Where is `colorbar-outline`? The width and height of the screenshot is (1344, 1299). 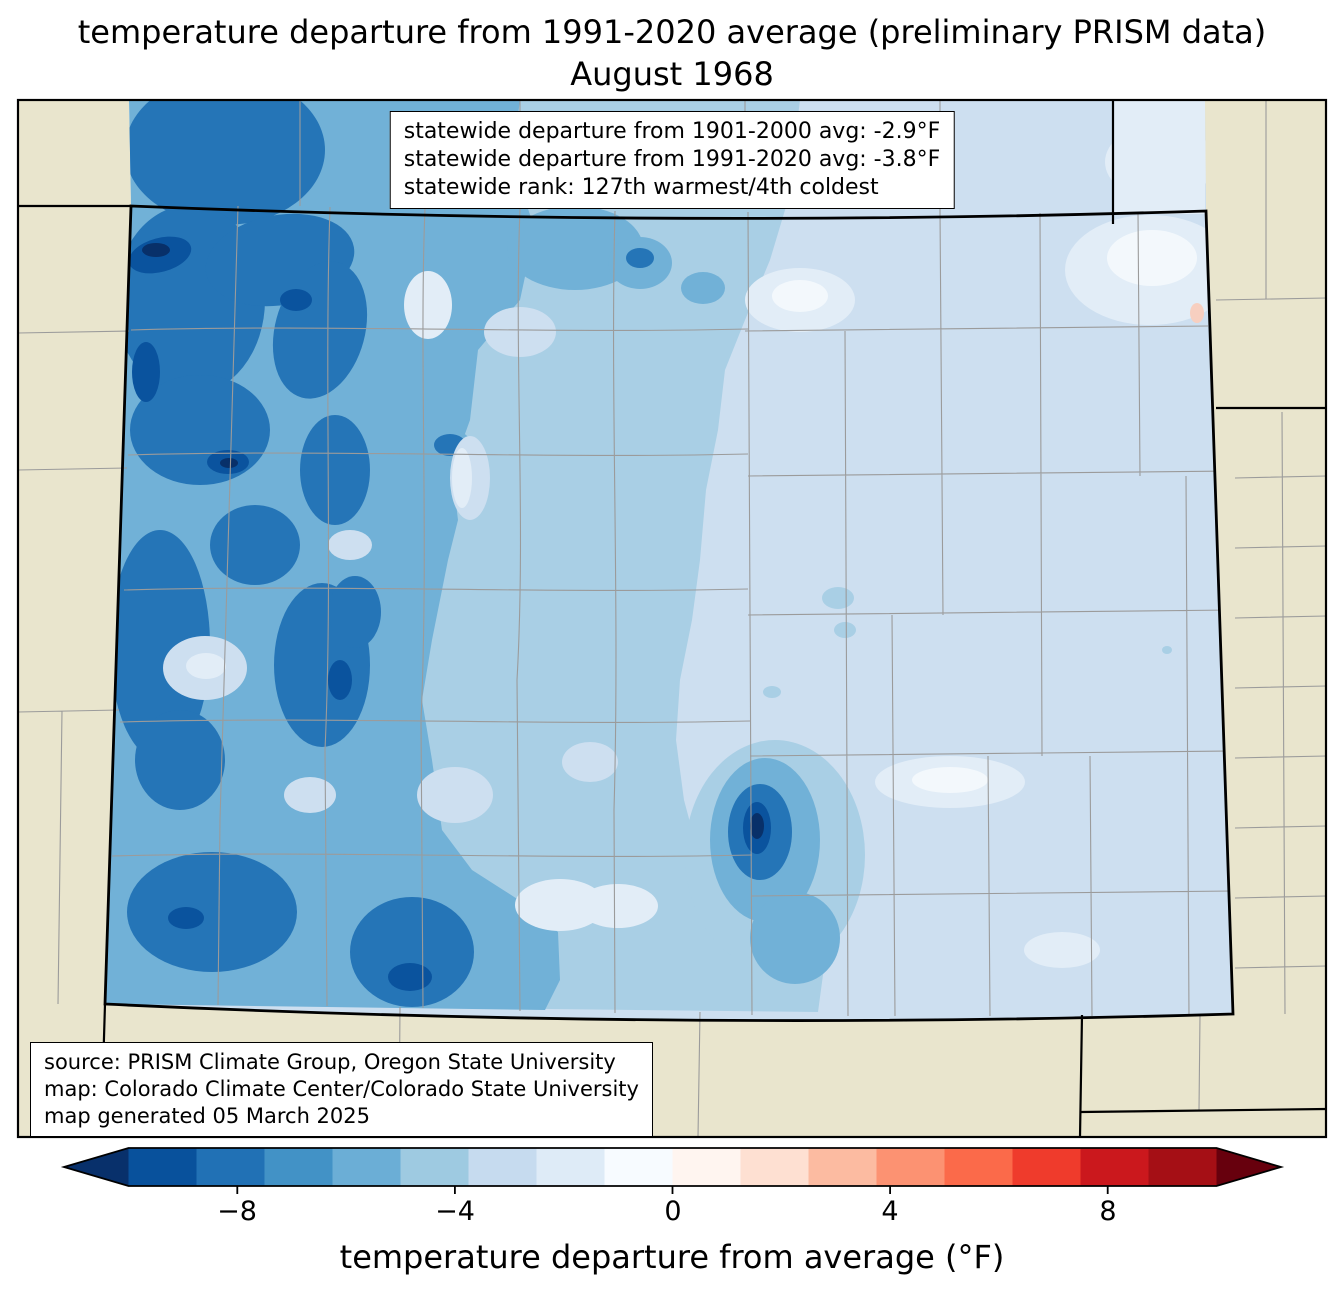 colorbar-outline is located at coordinates (672, 1167).